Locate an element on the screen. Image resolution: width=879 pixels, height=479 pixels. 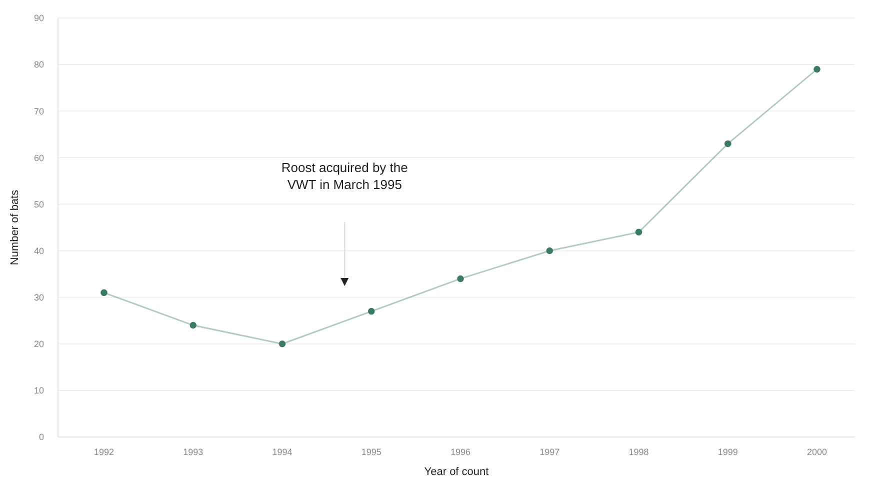
x-tick-label: 1998 is located at coordinates (638, 452).